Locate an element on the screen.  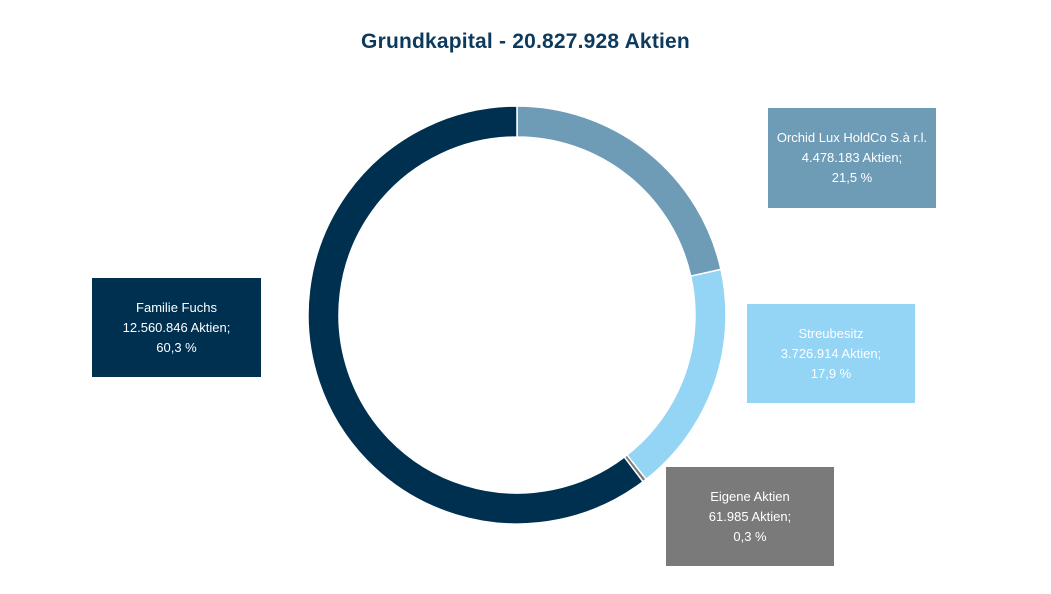
slice-label-percent: 60,3 % is located at coordinates (176, 347).